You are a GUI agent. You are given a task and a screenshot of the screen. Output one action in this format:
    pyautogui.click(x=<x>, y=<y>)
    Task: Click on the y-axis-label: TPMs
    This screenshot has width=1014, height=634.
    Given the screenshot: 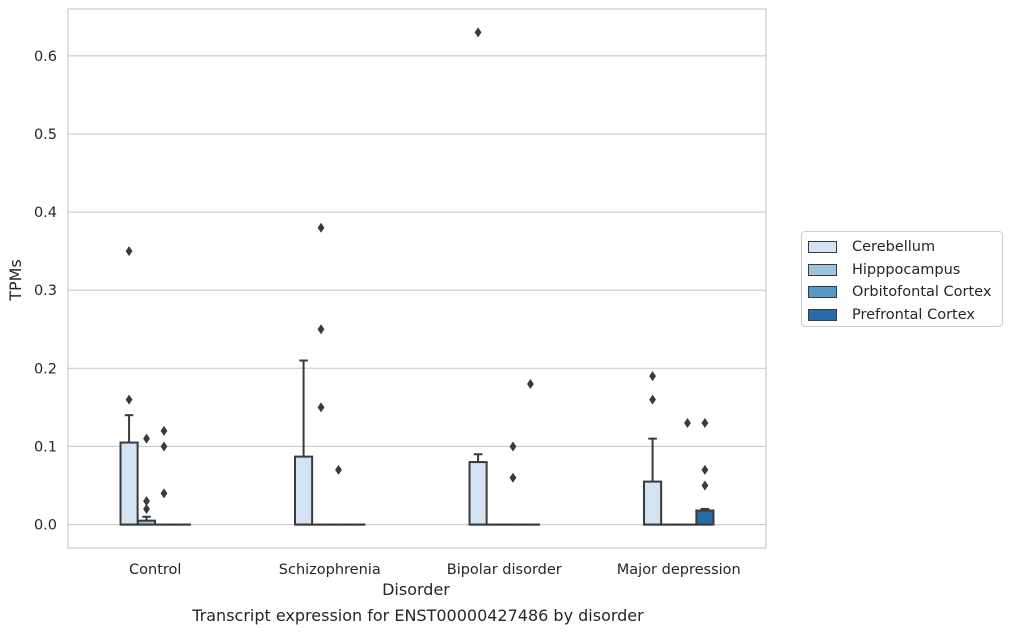 What is the action you would take?
    pyautogui.click(x=15, y=280)
    